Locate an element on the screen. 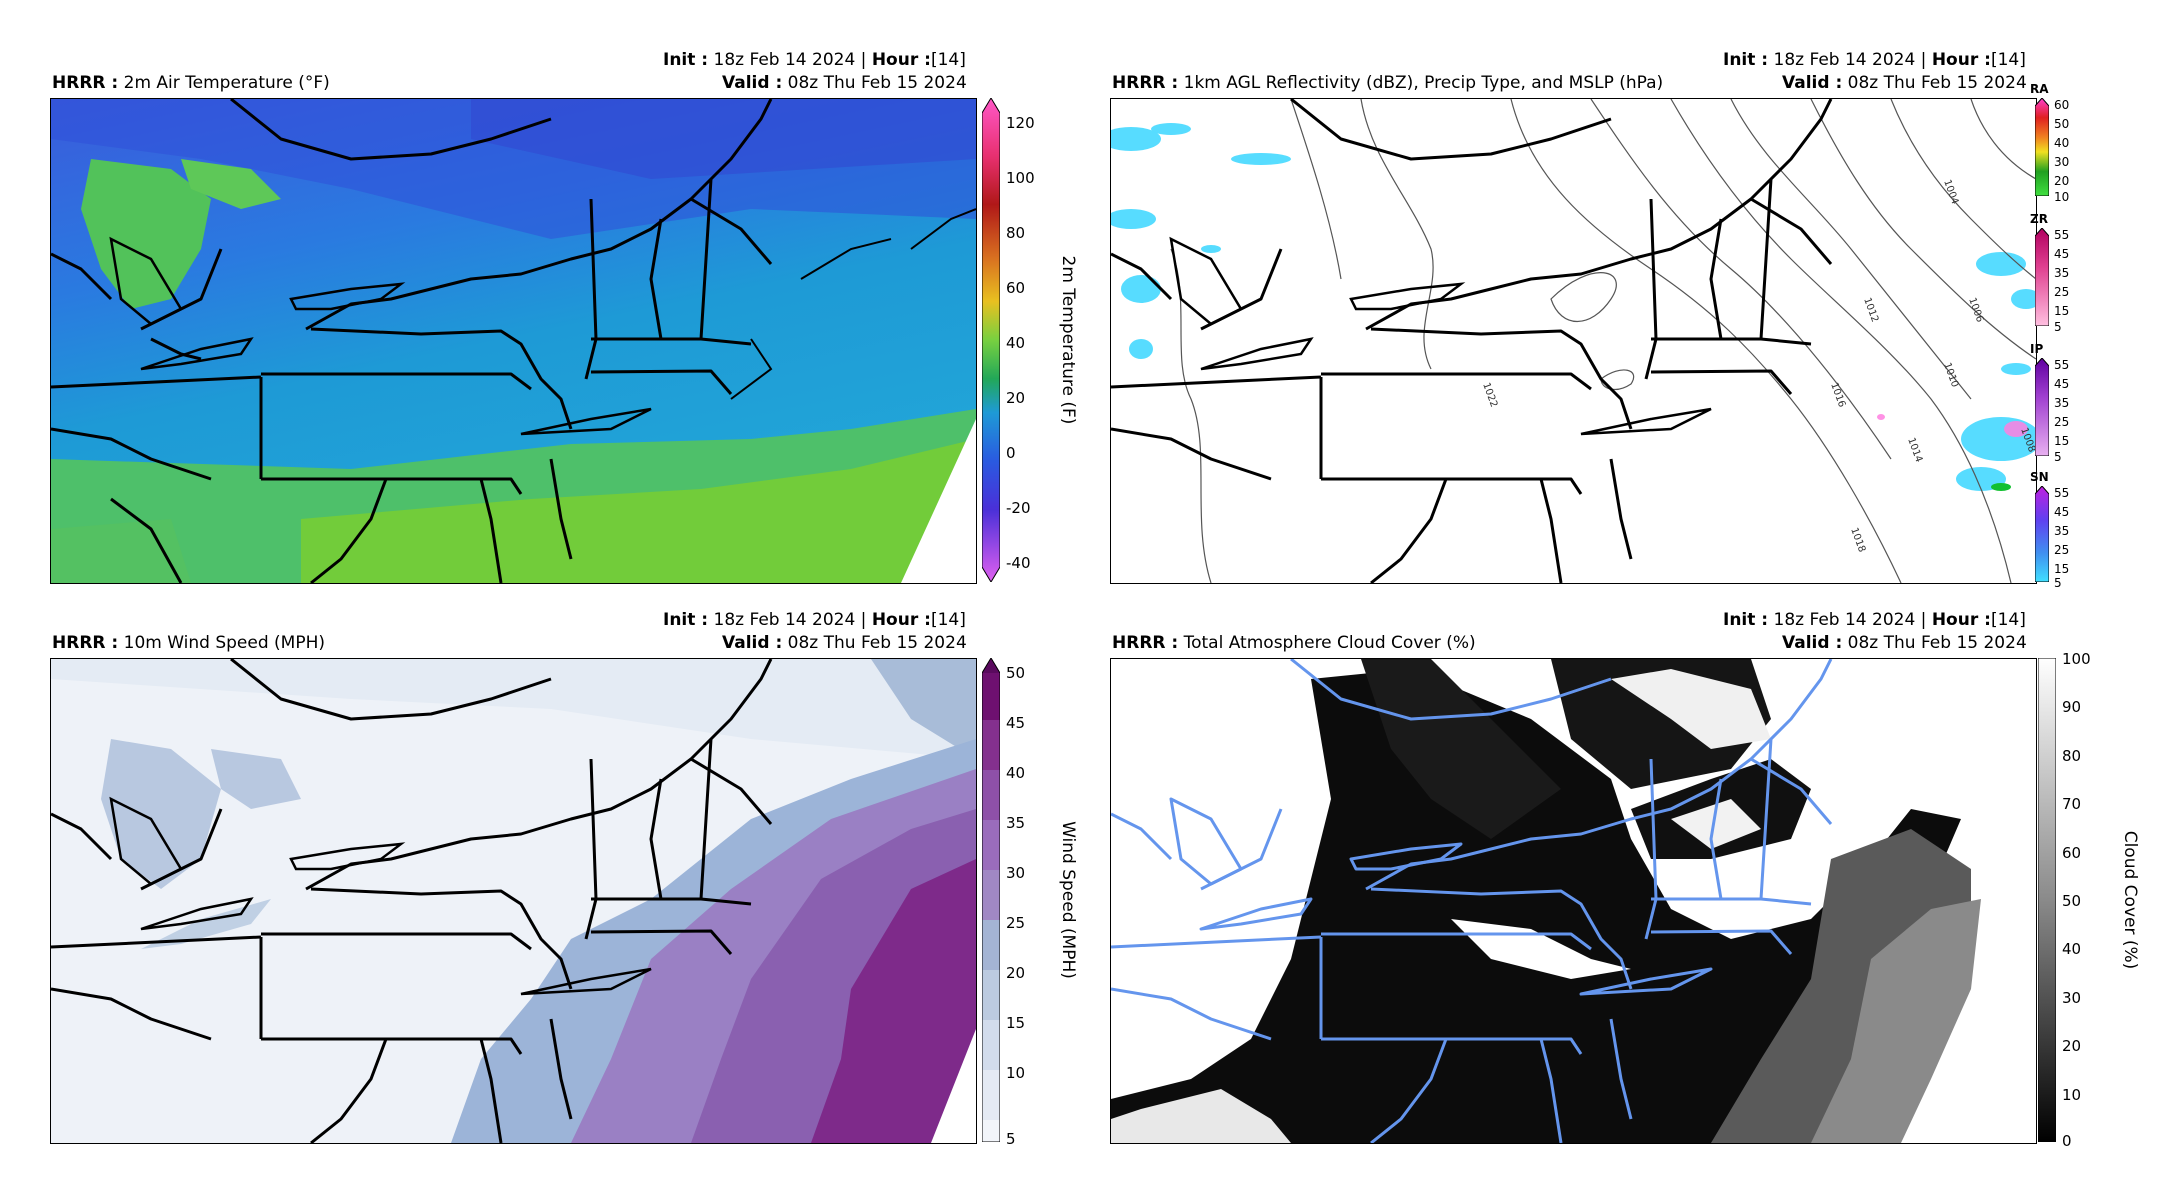 This screenshot has height=1198, width=2163. colorbar-tick: 120 is located at coordinates (1020, 123).